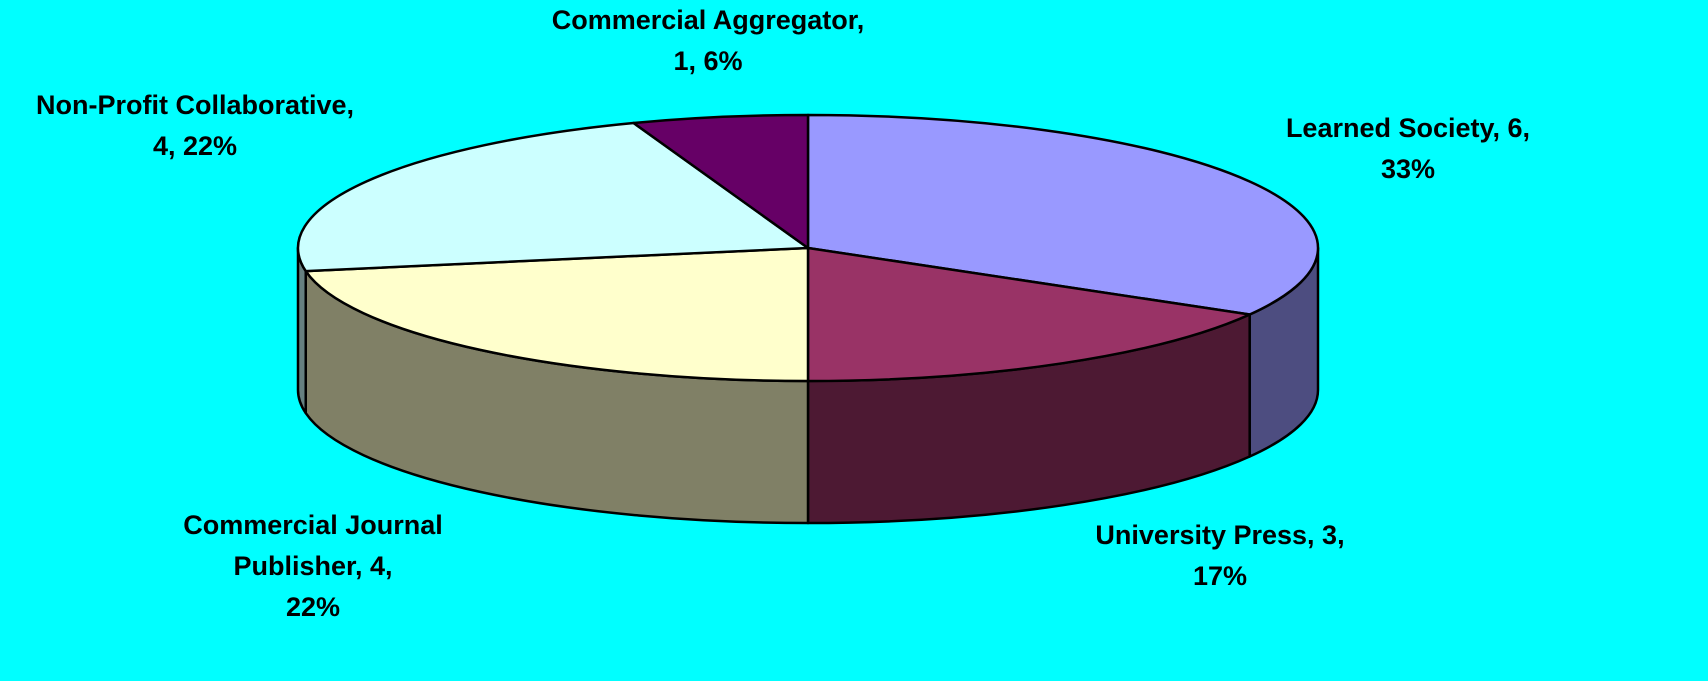 The height and width of the screenshot is (681, 1708). What do you see at coordinates (1220, 576) in the screenshot?
I see `data-label: 17%` at bounding box center [1220, 576].